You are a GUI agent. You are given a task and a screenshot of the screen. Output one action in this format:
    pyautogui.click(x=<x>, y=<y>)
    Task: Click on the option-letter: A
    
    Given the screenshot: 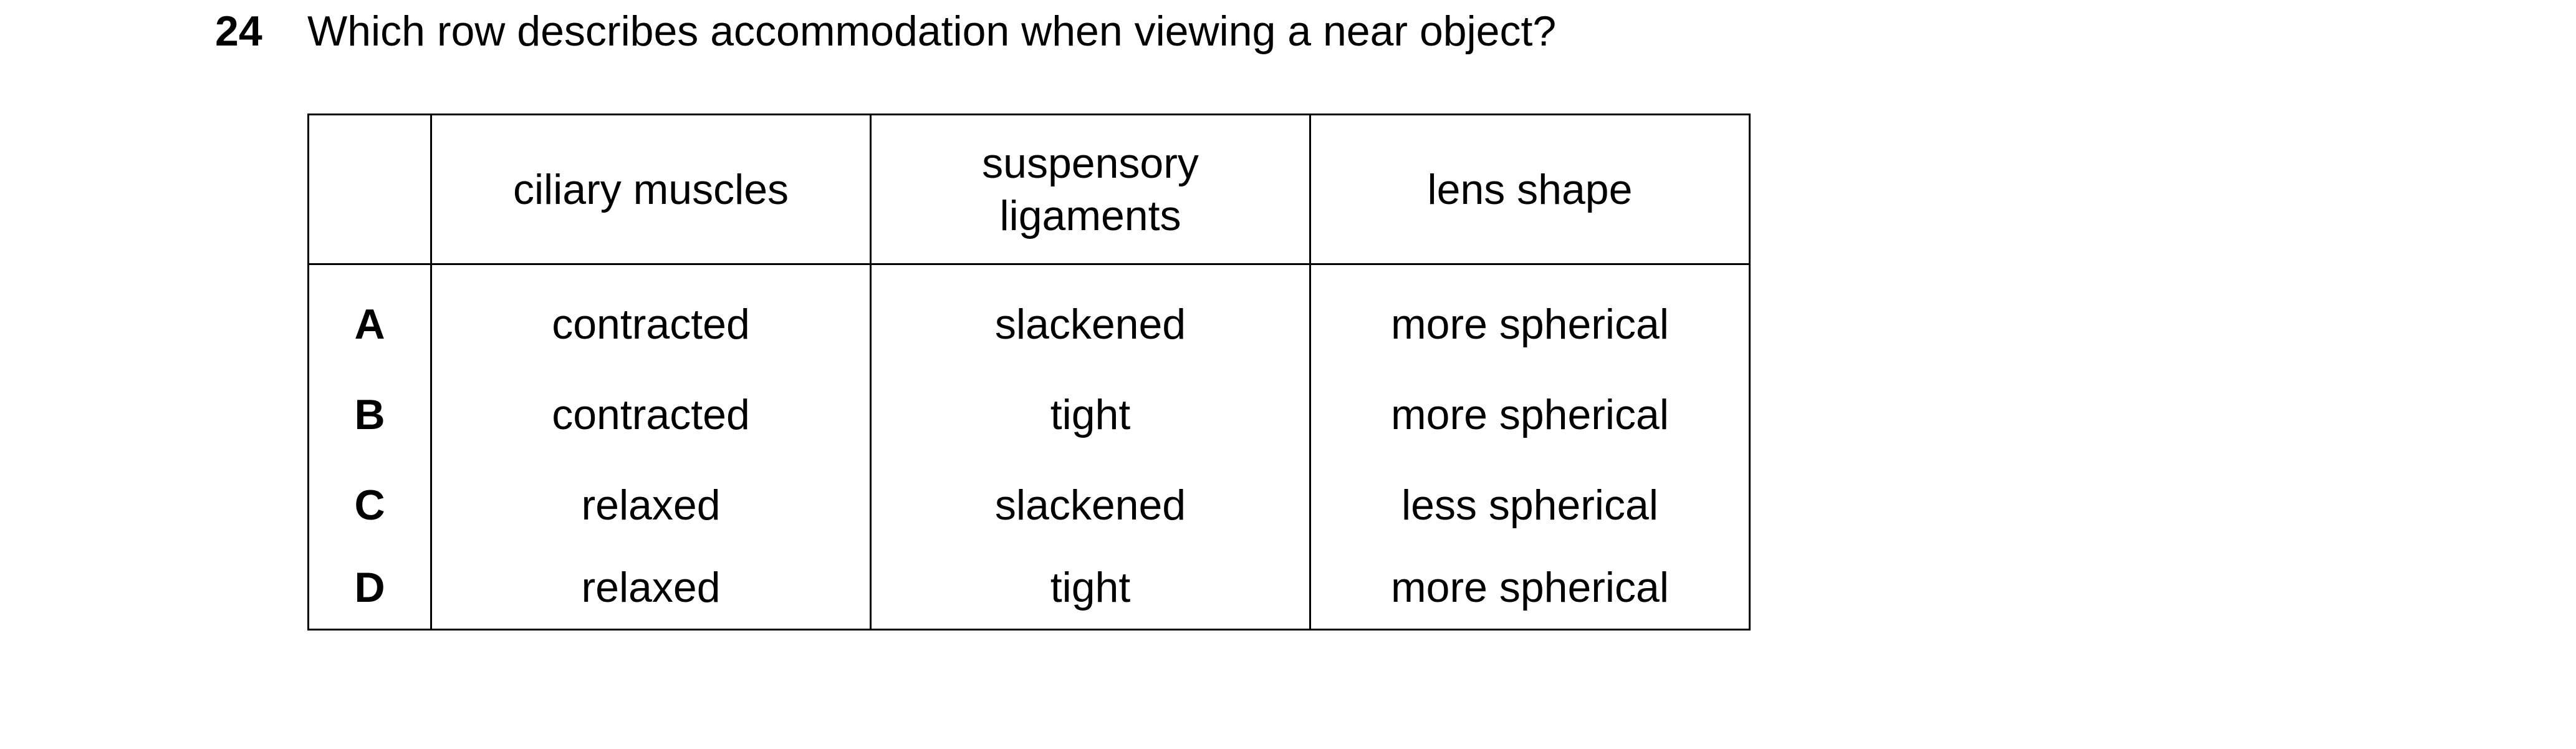 What is the action you would take?
    pyautogui.click(x=369, y=324)
    